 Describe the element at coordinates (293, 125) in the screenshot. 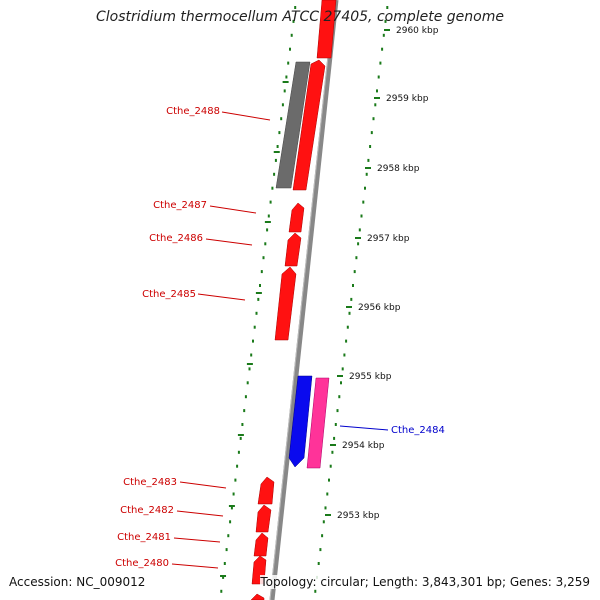

I see `gene-feature-cthe-2488-gray` at that location.